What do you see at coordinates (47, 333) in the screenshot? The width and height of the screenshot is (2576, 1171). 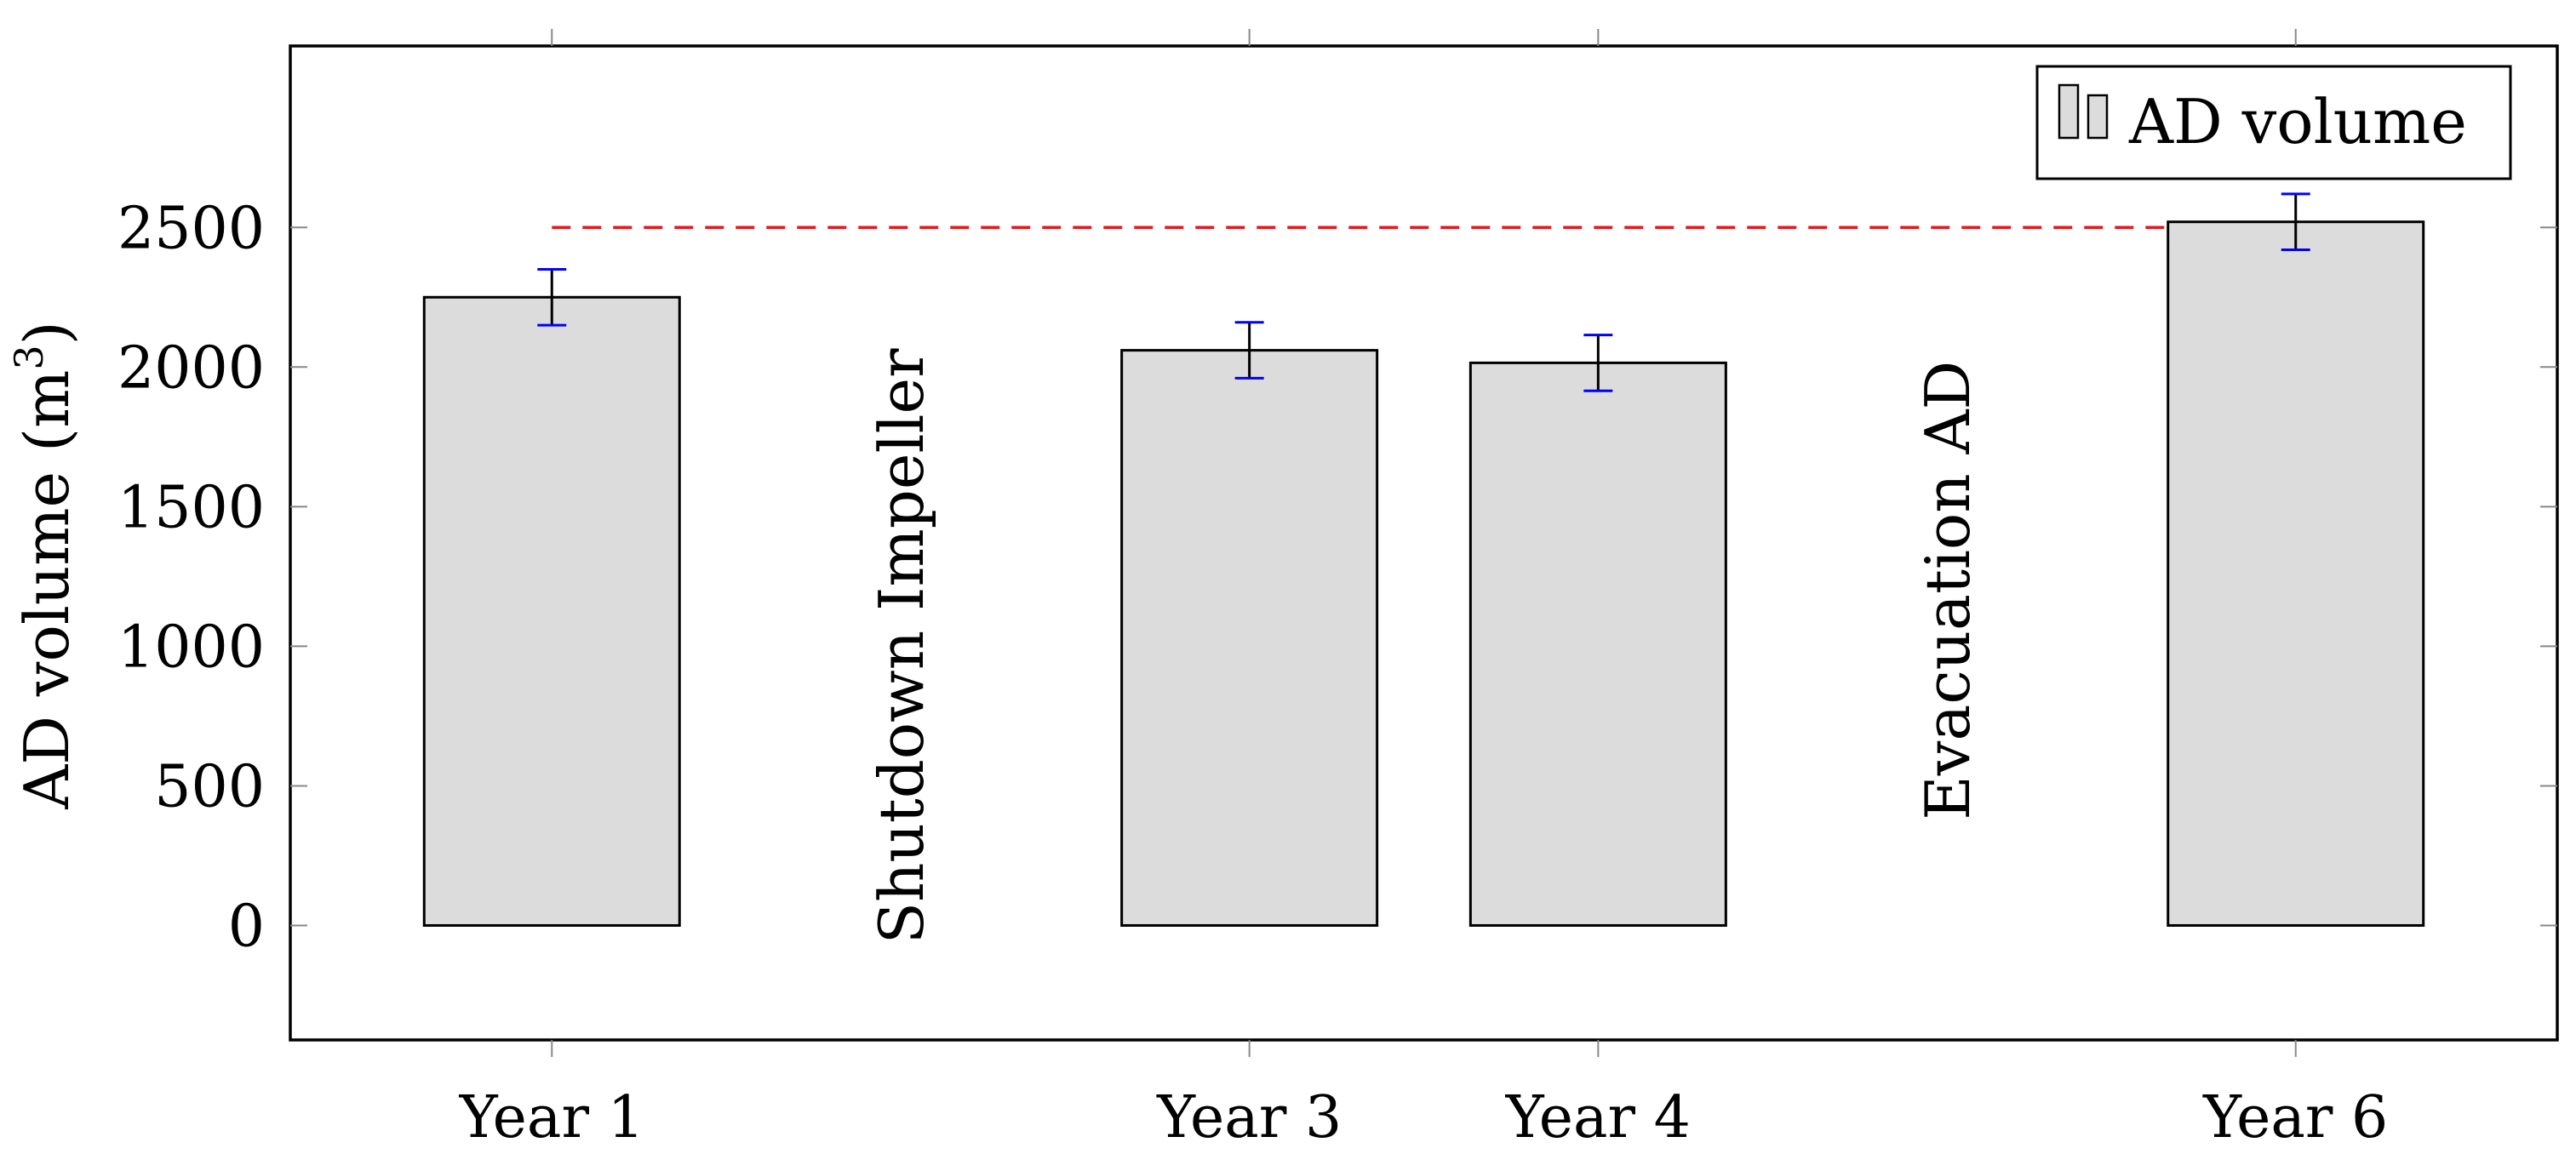 I see `y-axis-title-close: )` at bounding box center [47, 333].